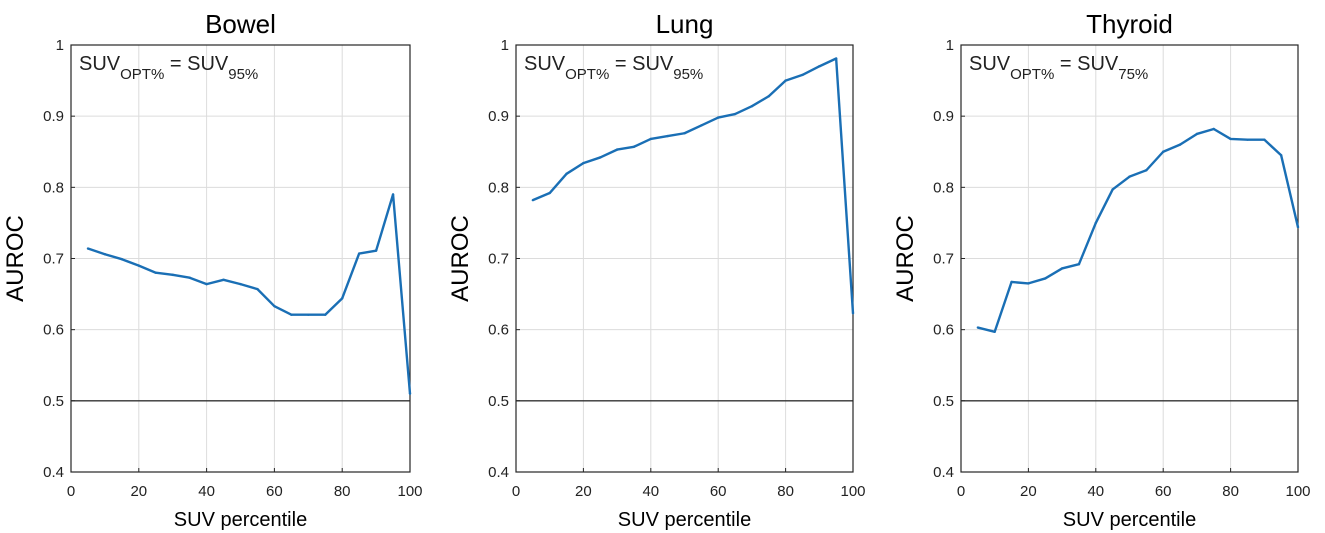 This screenshot has width=1325, height=533. I want to click on chart-title: Thyroid, so click(1129, 24).